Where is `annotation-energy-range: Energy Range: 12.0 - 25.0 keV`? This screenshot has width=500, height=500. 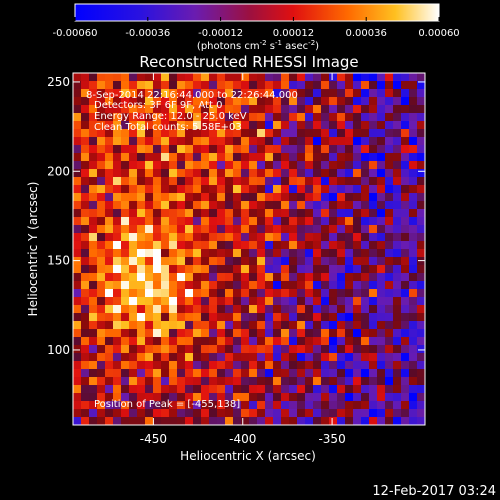
annotation-energy-range: Energy Range: 12.0 - 25.0 keV is located at coordinates (170, 116).